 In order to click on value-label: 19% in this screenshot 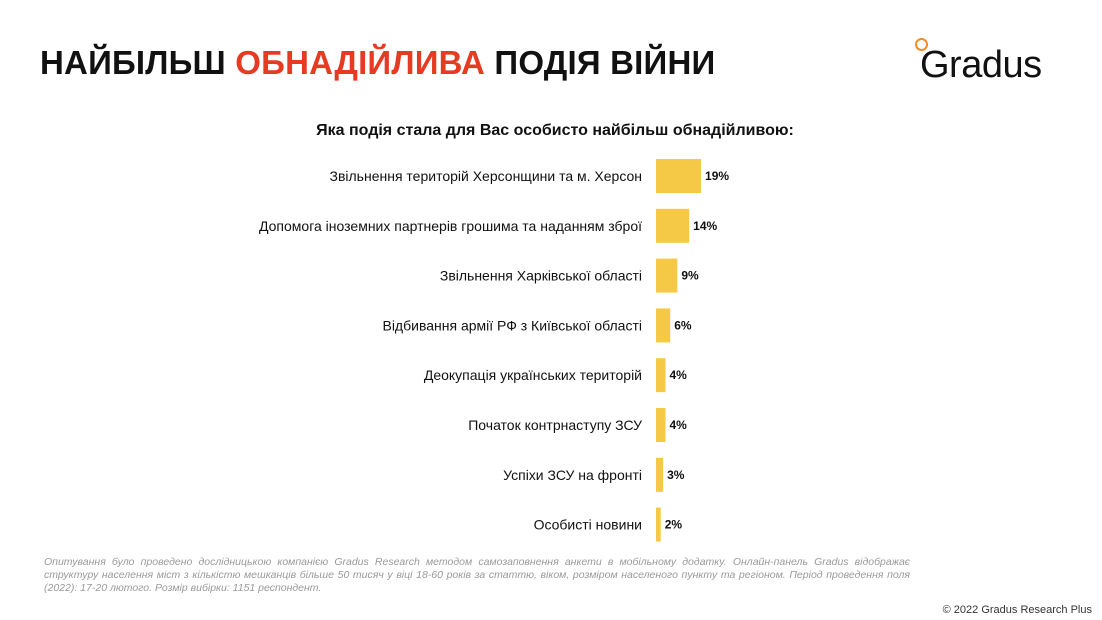, I will do `click(717, 176)`.